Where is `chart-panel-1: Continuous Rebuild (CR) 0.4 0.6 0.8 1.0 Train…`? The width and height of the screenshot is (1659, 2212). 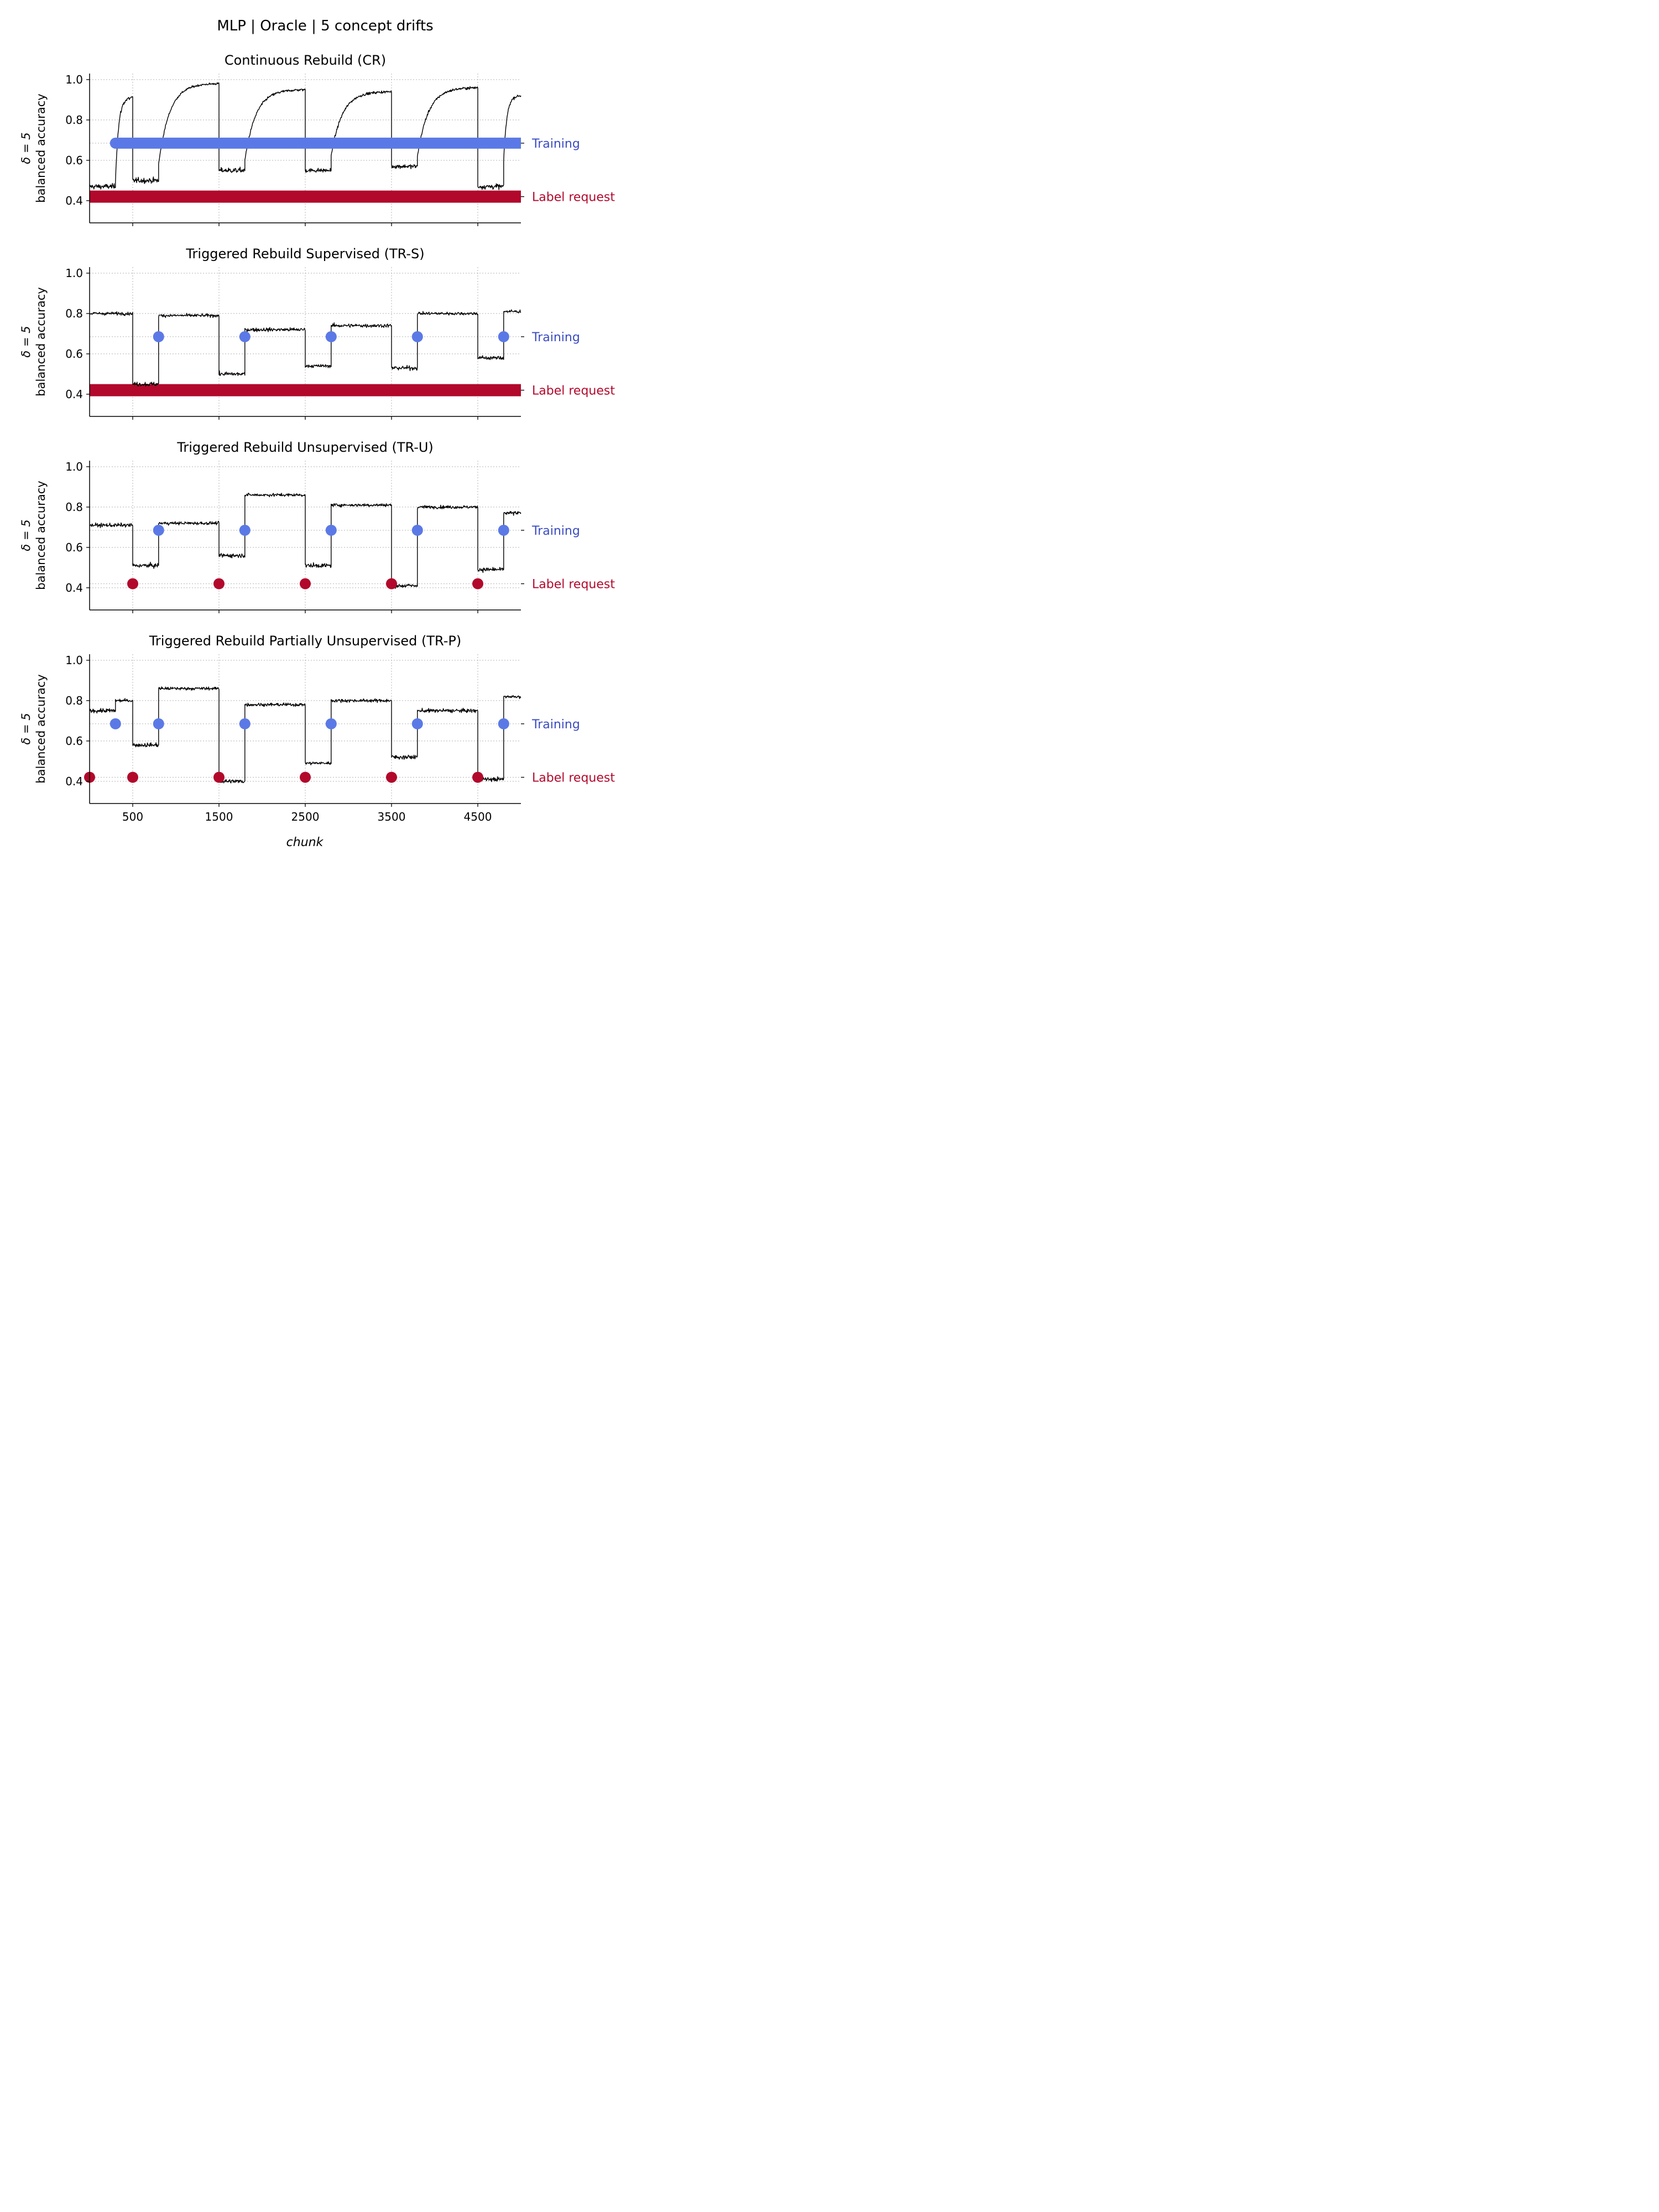
chart-panel-1: Continuous Rebuild (CR) 0.4 0.6 0.8 1.0 Train… is located at coordinates (317, 140).